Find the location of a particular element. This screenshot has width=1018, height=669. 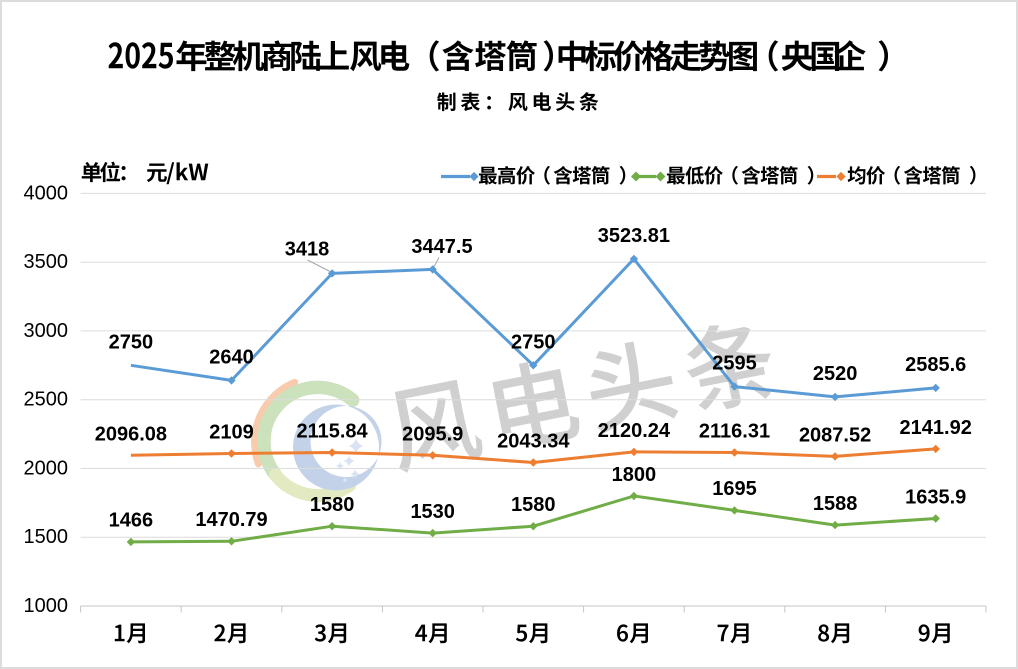

svg-text: 4000 is located at coordinates (46, 193).